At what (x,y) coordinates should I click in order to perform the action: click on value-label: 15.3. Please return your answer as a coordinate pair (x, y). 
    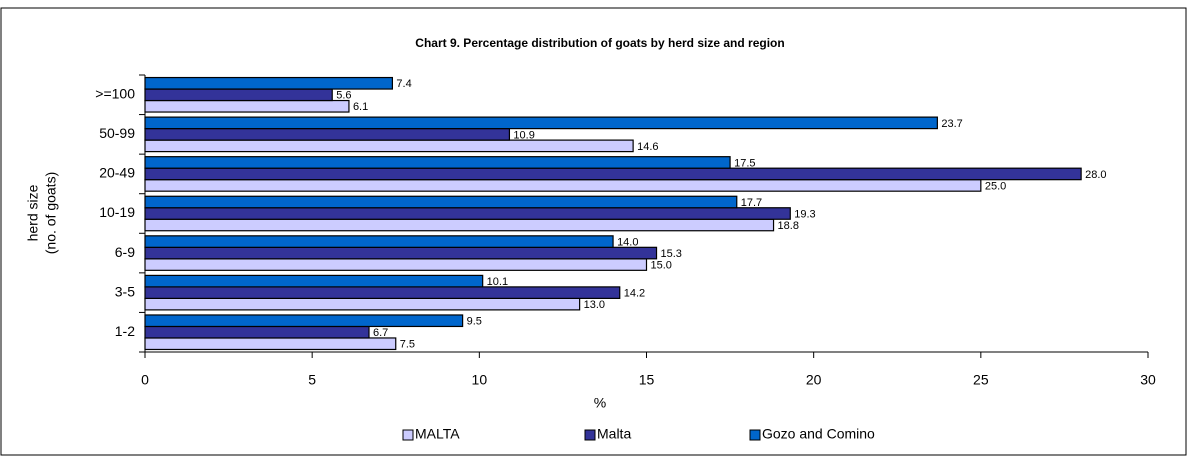
    Looking at the image, I should click on (671, 254).